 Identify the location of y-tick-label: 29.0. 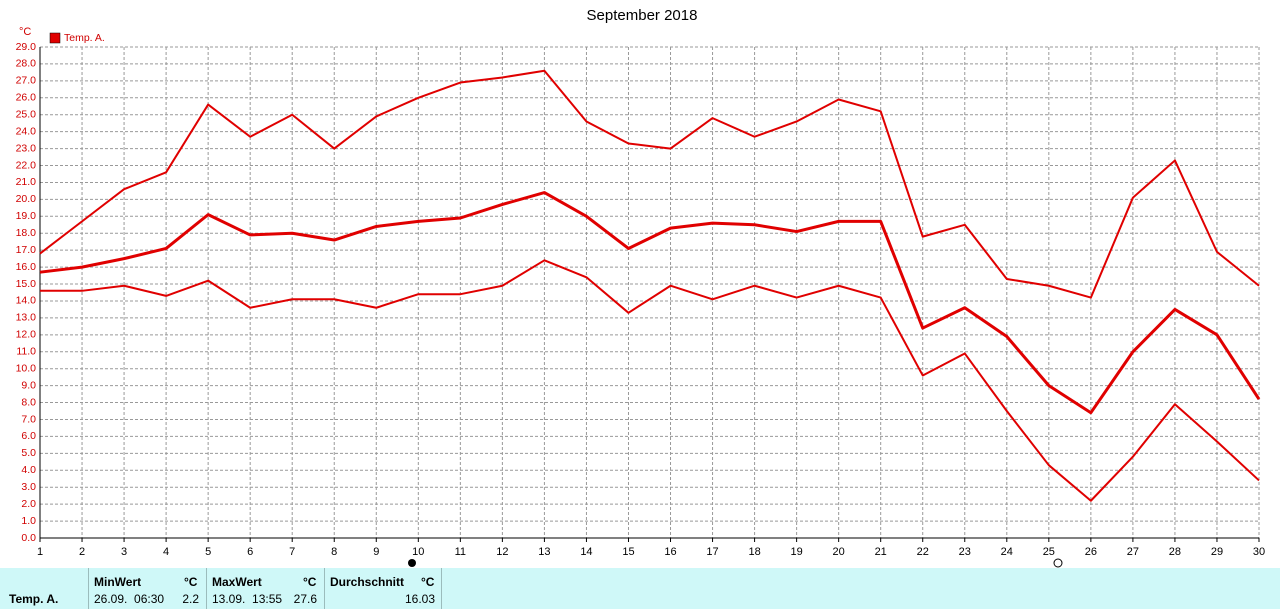
(26, 47).